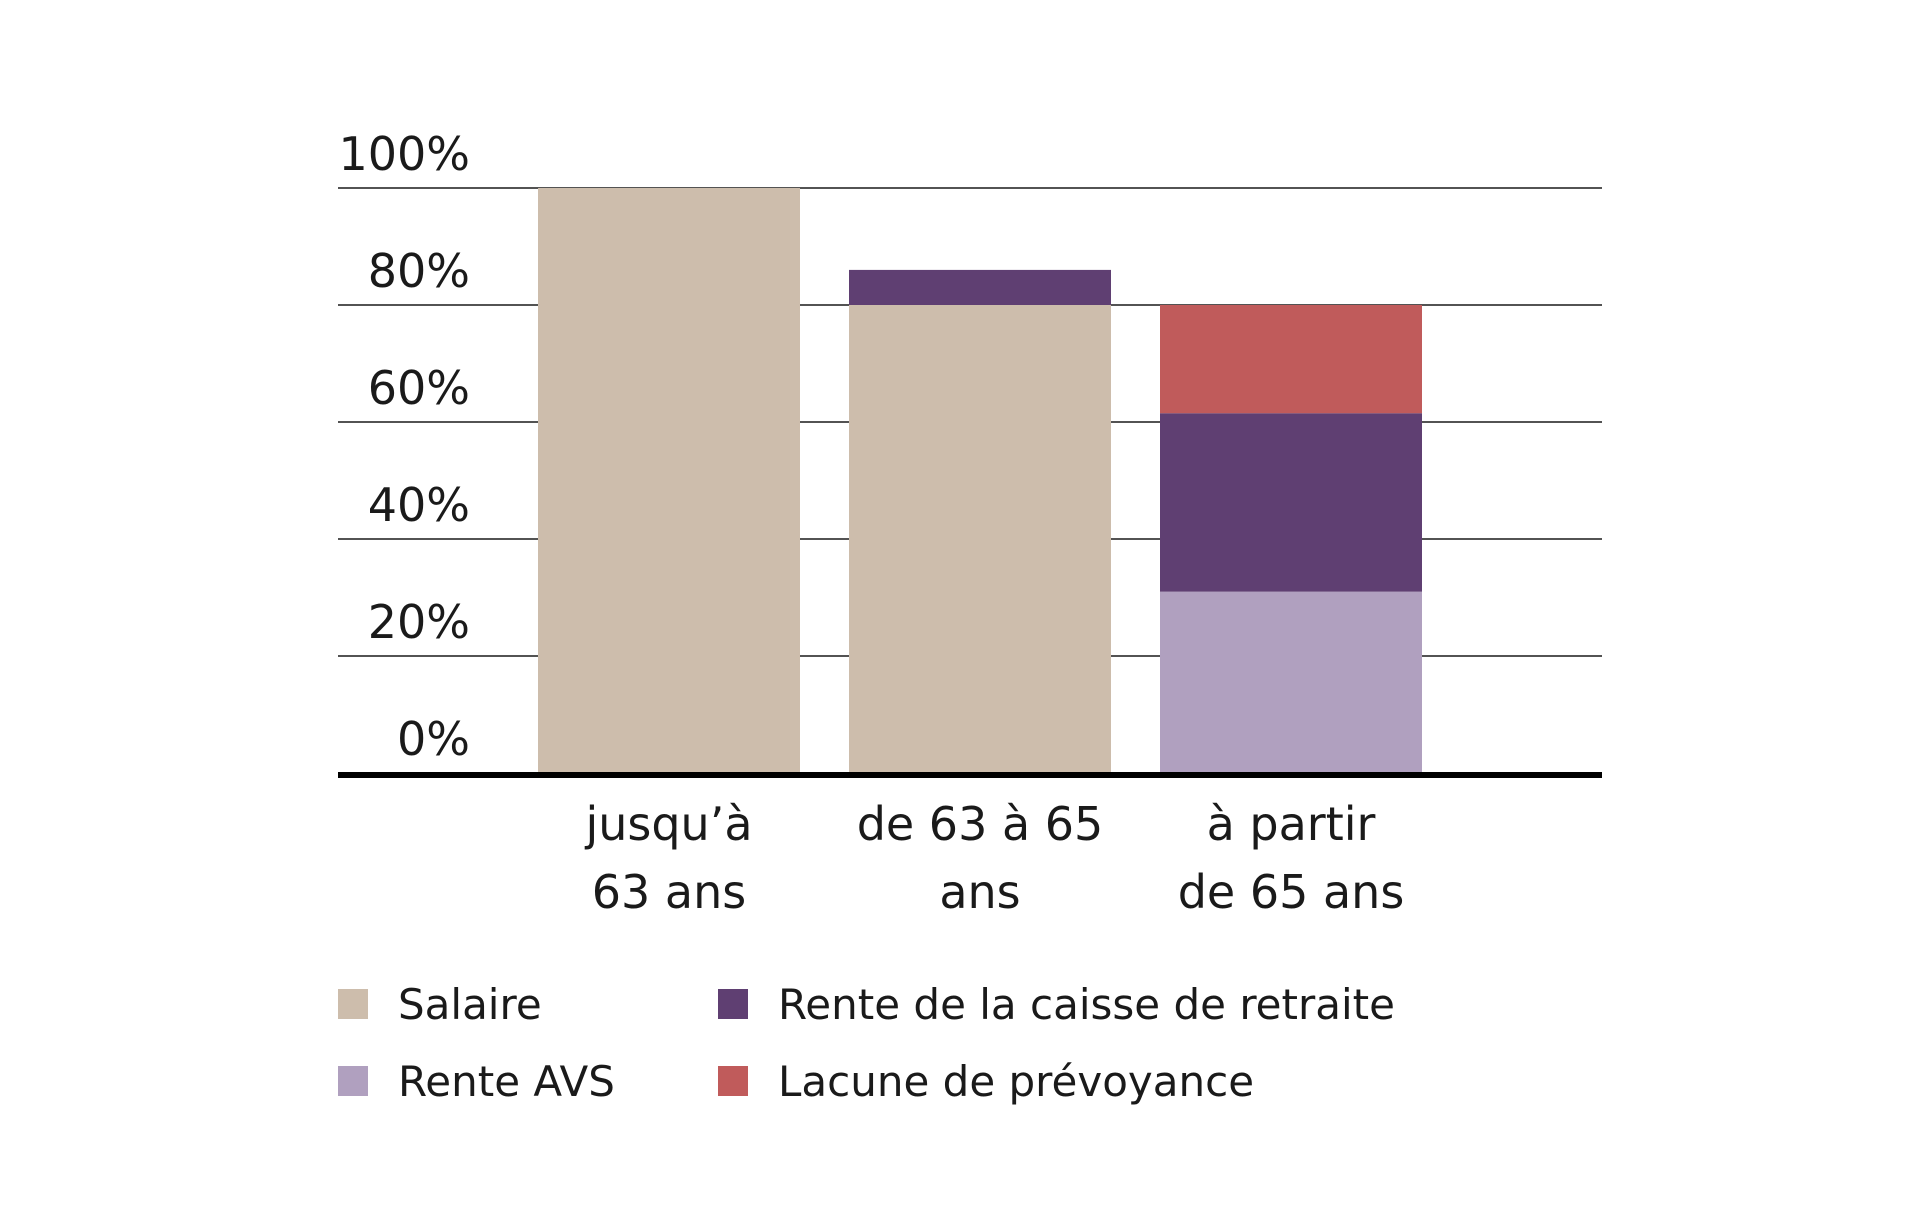 The height and width of the screenshot is (1210, 1920). What do you see at coordinates (433, 739) in the screenshot?
I see `y-tick-label: 0%` at bounding box center [433, 739].